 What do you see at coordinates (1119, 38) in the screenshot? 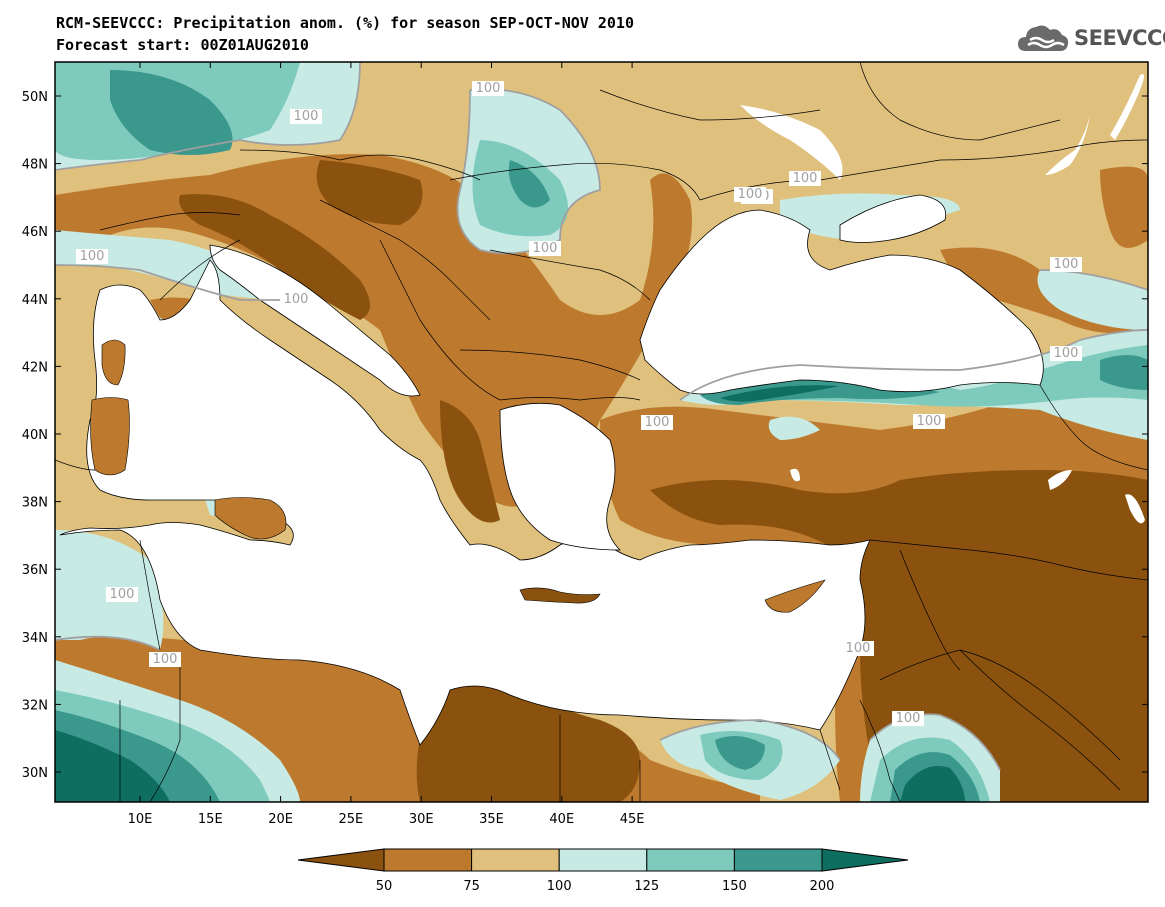
I see `logo-text: SEEVCCC` at bounding box center [1119, 38].